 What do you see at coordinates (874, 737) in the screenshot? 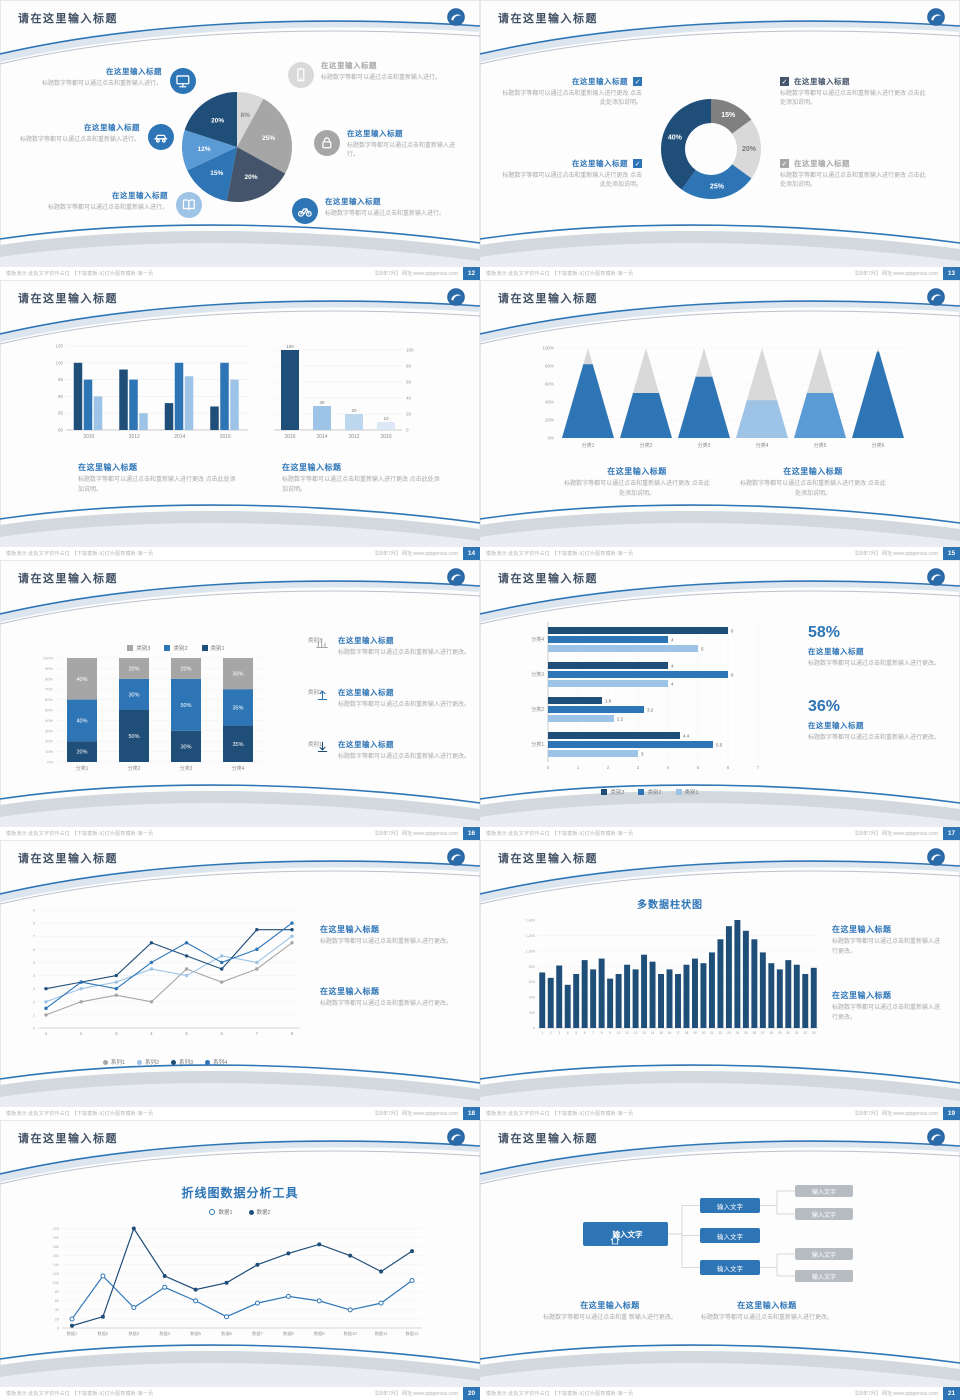
I see `stat-desc: 标题数字等都可以通过点击和重新输入进行更改。` at bounding box center [874, 737].